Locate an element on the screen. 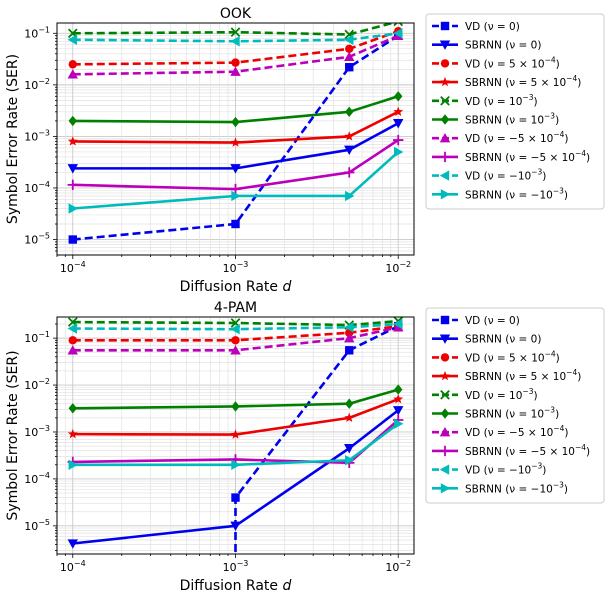 The image size is (607, 594). chart-title: 4-PAM is located at coordinates (235, 308).